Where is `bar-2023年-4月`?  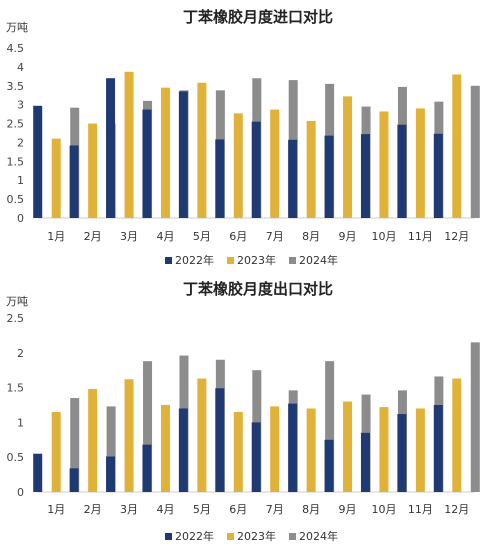 bar-2023年-4月 is located at coordinates (165, 153).